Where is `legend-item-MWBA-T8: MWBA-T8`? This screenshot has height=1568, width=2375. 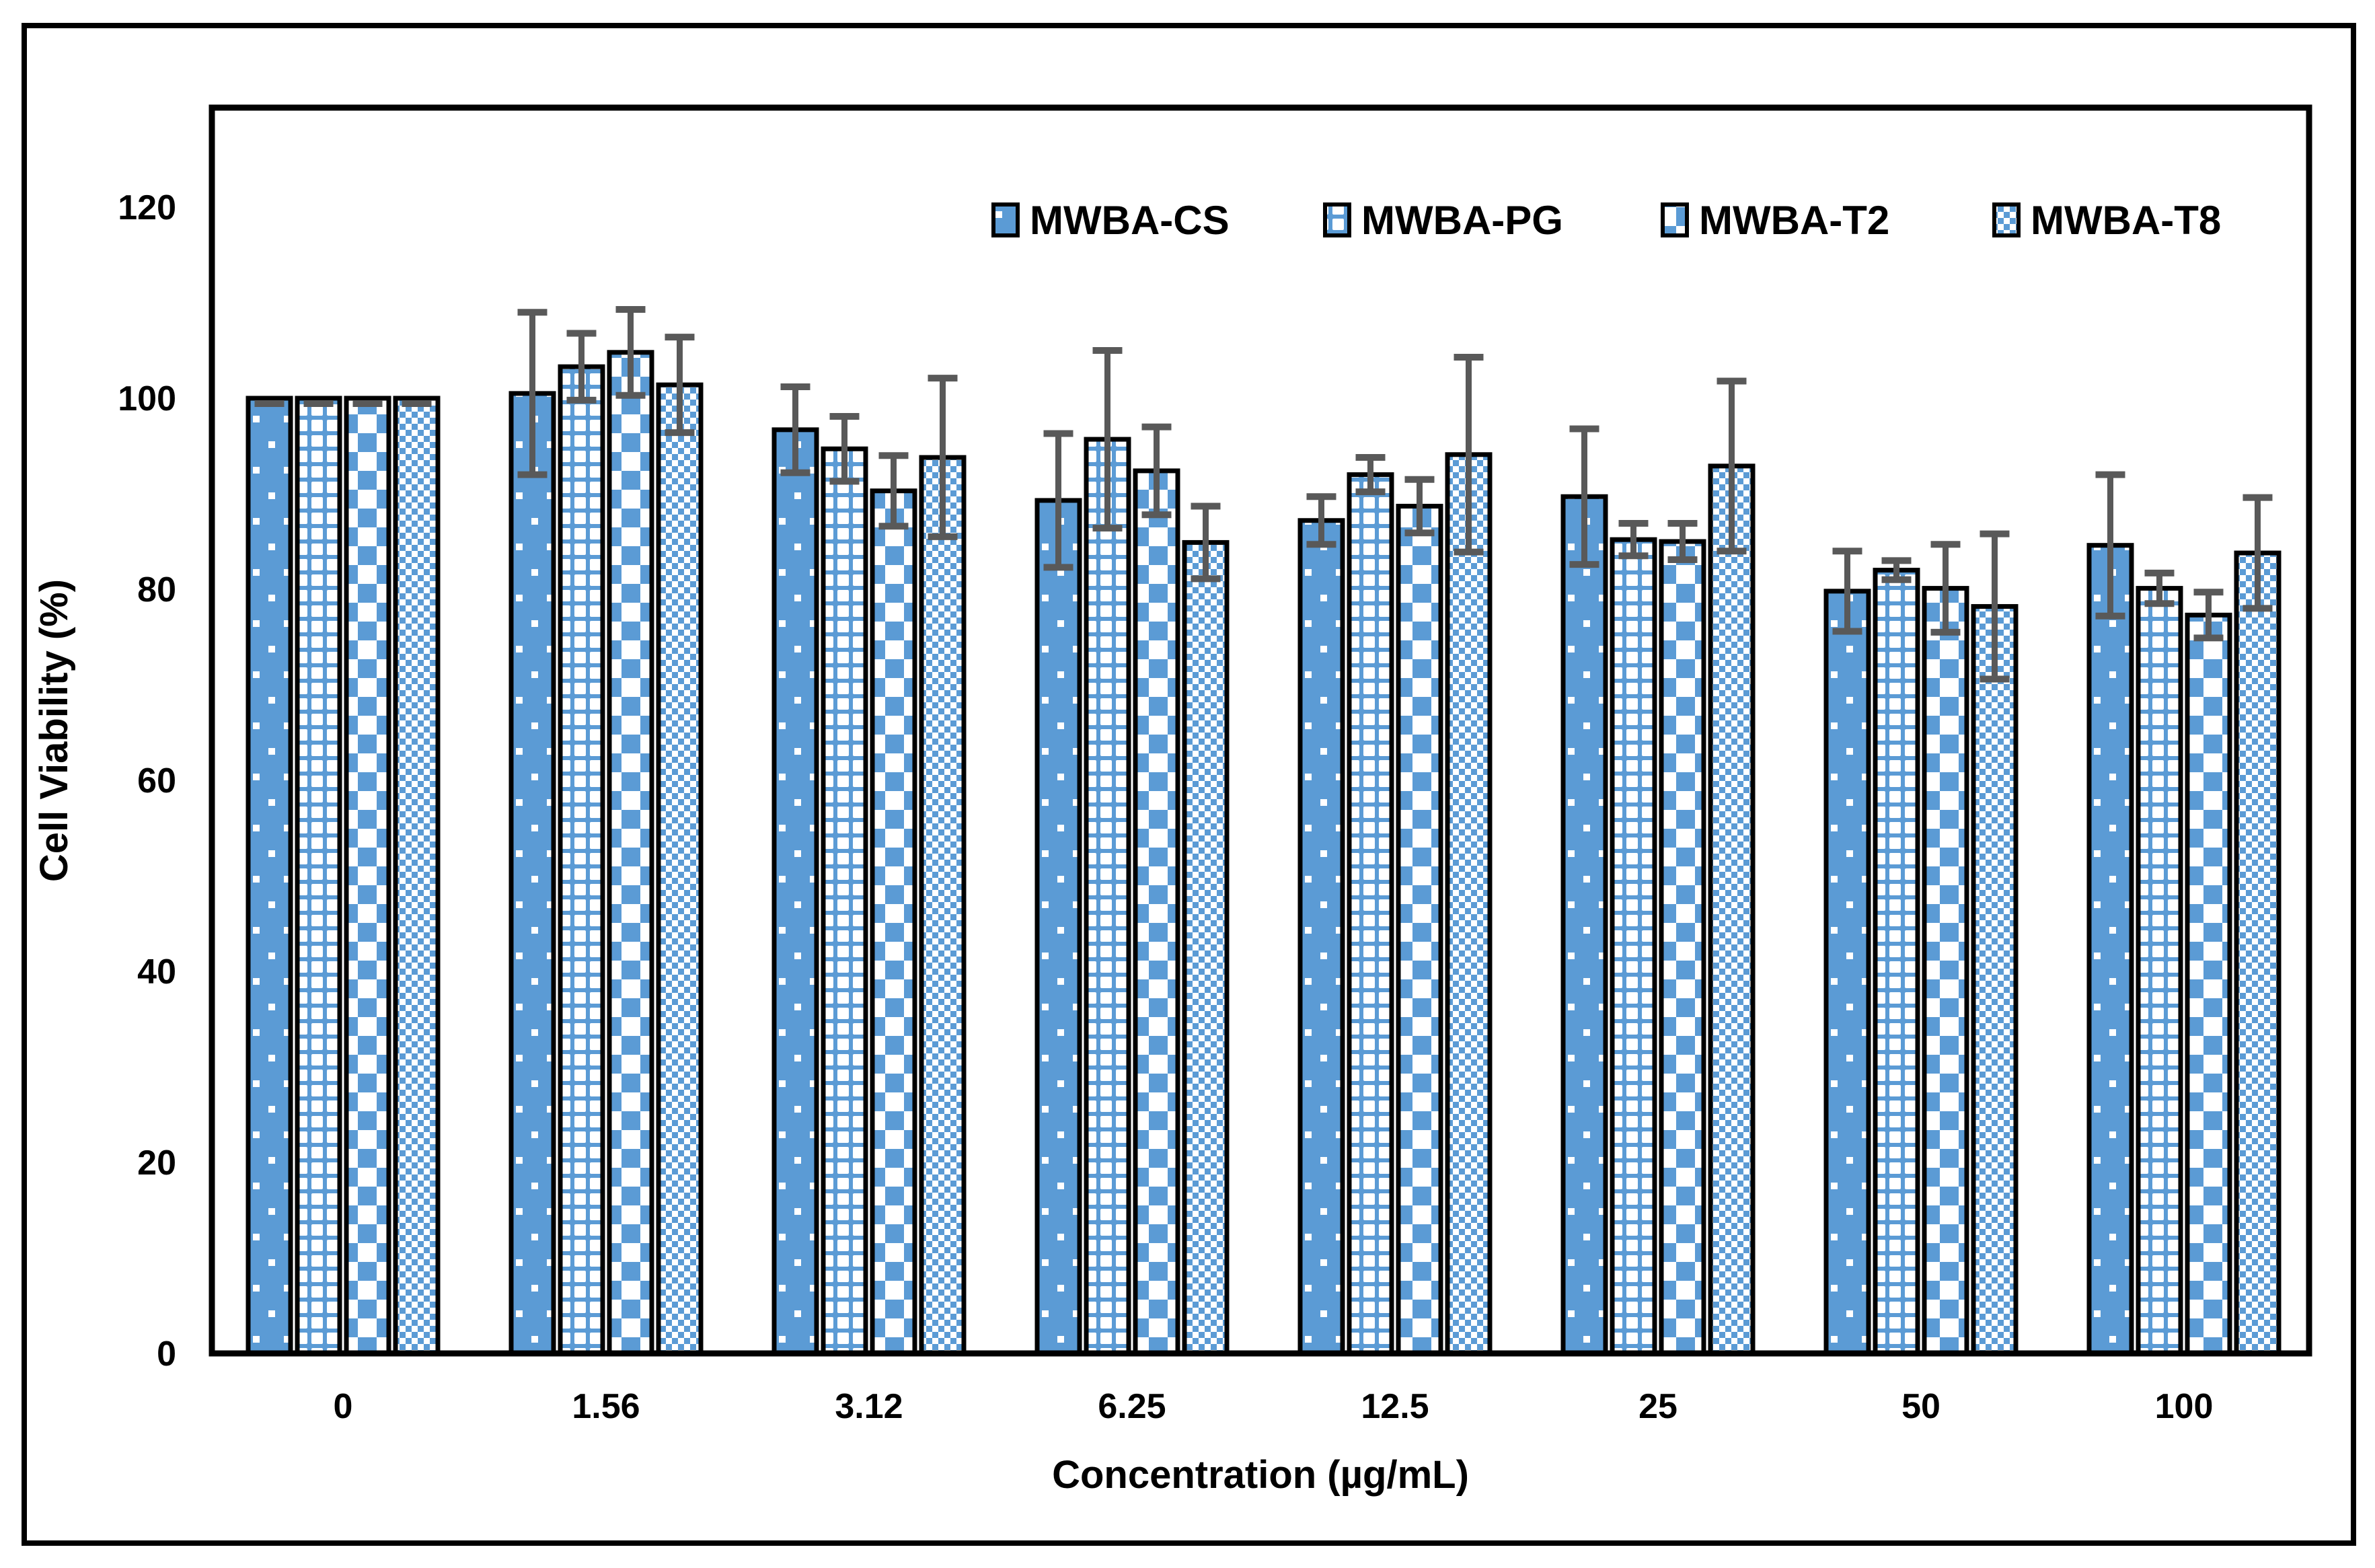 legend-item-MWBA-T8: MWBA-T8 is located at coordinates (2106, 221).